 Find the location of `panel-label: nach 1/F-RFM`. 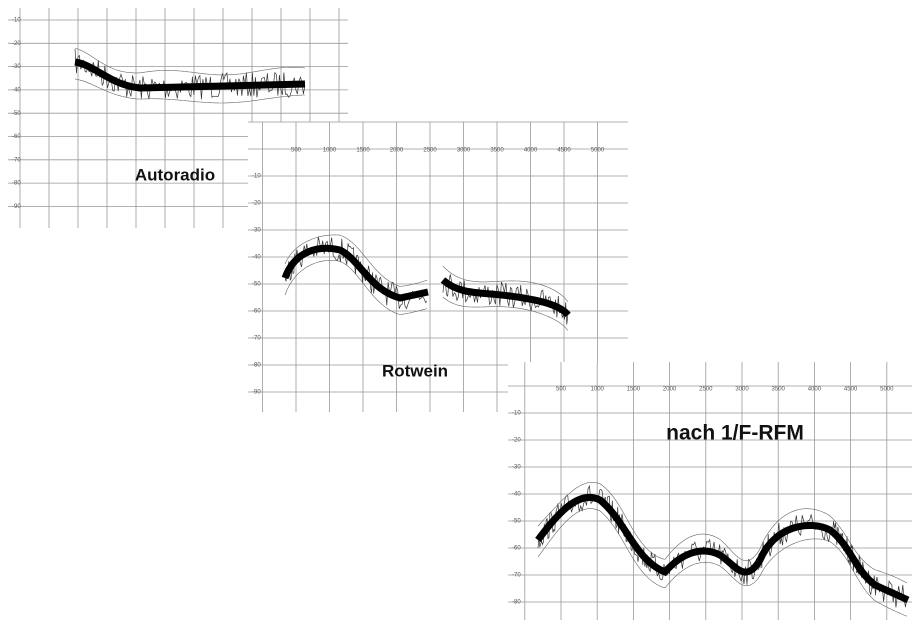

panel-label: nach 1/F-RFM is located at coordinates (735, 433).